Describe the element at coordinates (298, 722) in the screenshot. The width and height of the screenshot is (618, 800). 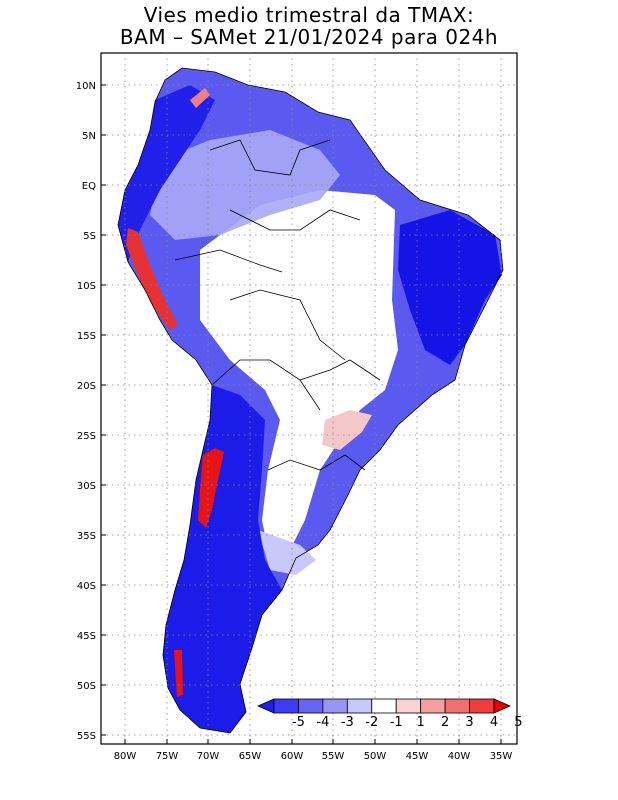
I see `colorbar-label: -5` at that location.